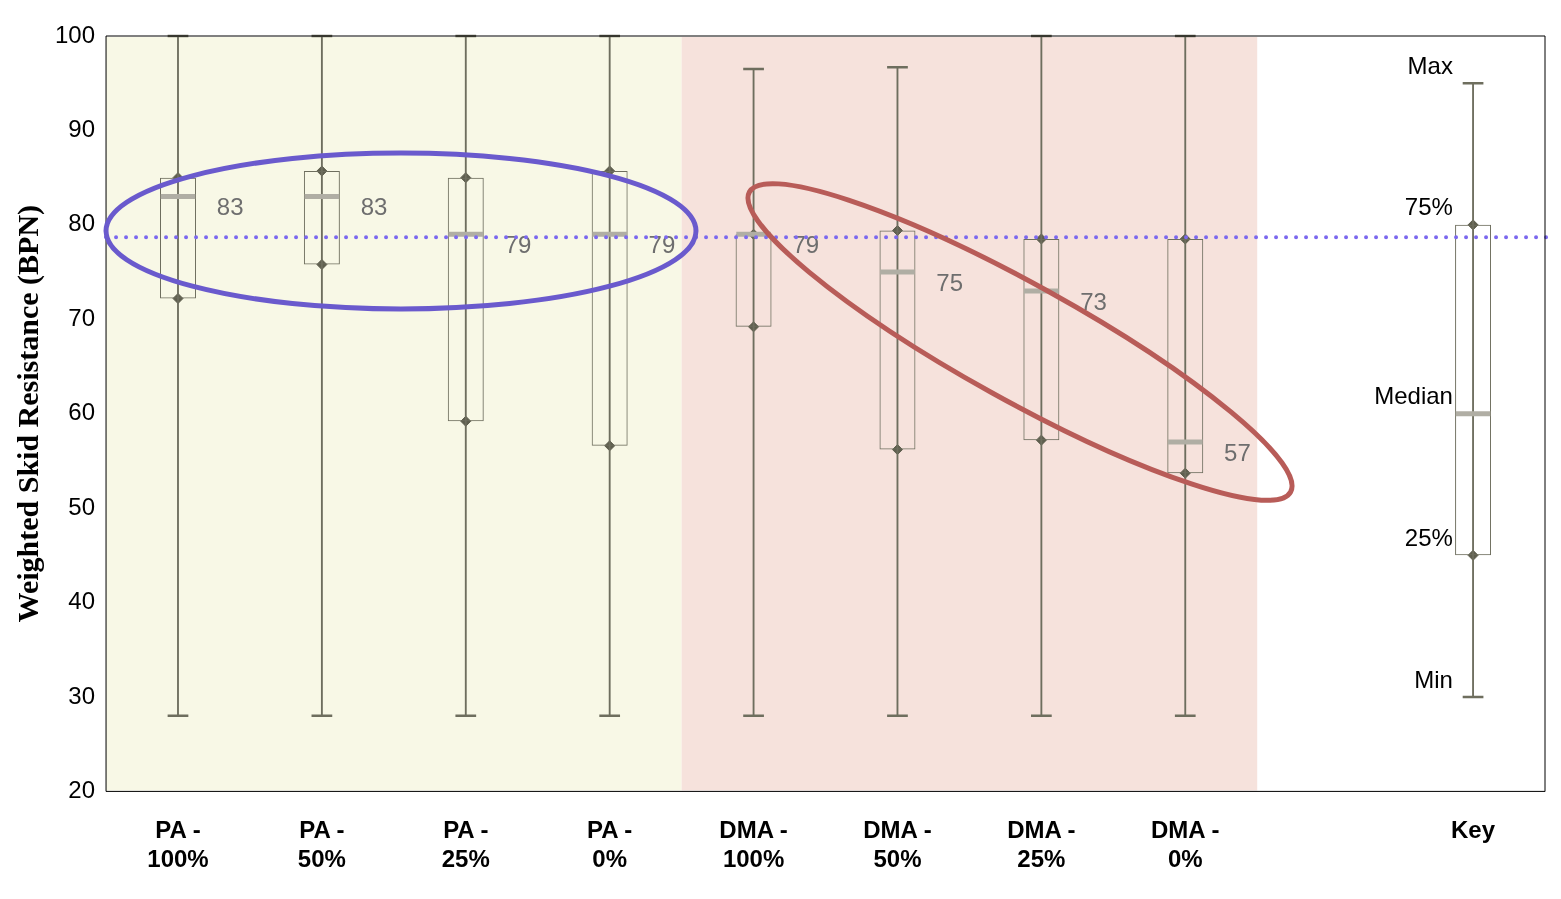  Describe the element at coordinates (1473, 830) in the screenshot. I see `x-tick-label: Key` at that location.